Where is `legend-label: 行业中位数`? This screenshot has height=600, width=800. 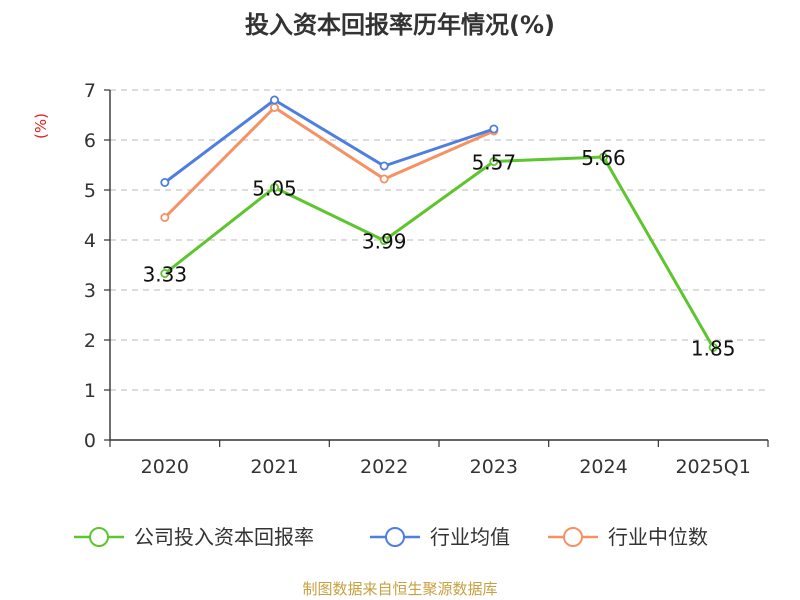
legend-label: 行业中位数 is located at coordinates (658, 537).